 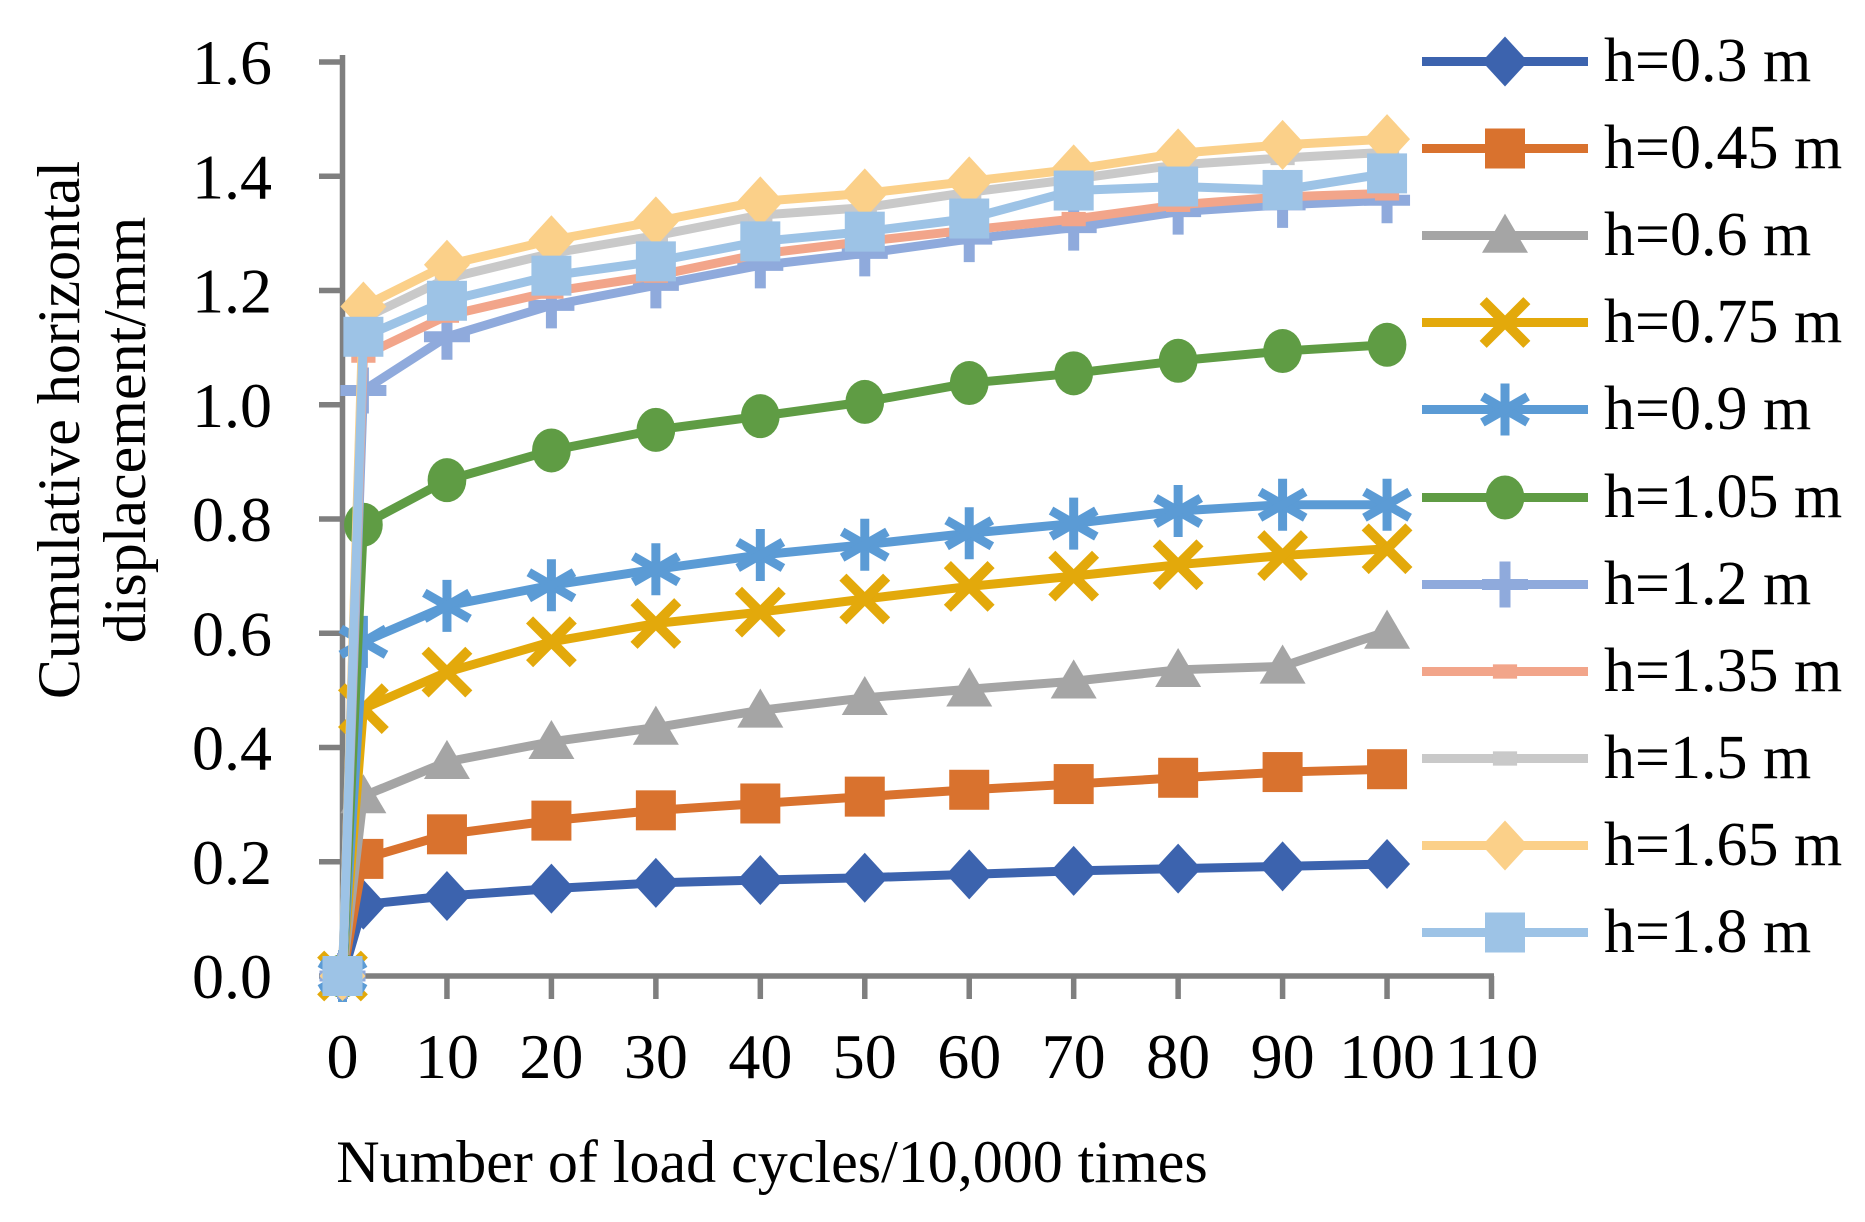 I want to click on y-tick-label: 0.0, so click(x=232, y=976).